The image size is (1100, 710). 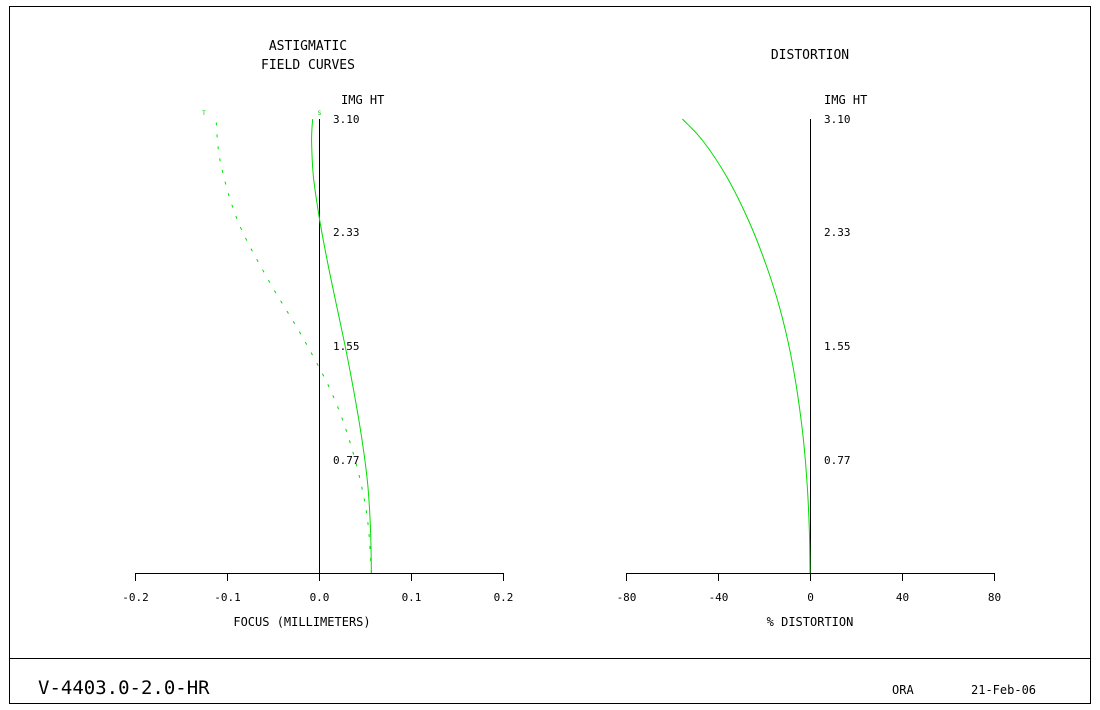 What do you see at coordinates (204, 113) in the screenshot?
I see `astig-series-t-label: T` at bounding box center [204, 113].